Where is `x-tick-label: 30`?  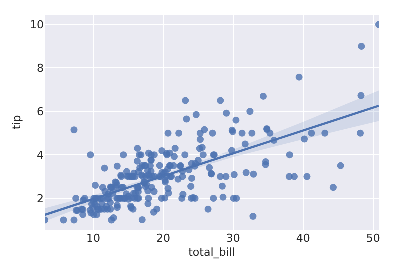 x-tick-label: 30 is located at coordinates (233, 238).